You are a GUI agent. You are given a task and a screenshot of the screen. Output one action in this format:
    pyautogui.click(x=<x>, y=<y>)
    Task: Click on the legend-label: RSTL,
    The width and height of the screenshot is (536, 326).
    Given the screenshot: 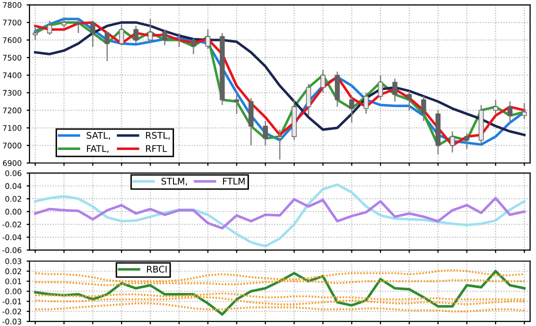 What is the action you would take?
    pyautogui.click(x=158, y=136)
    